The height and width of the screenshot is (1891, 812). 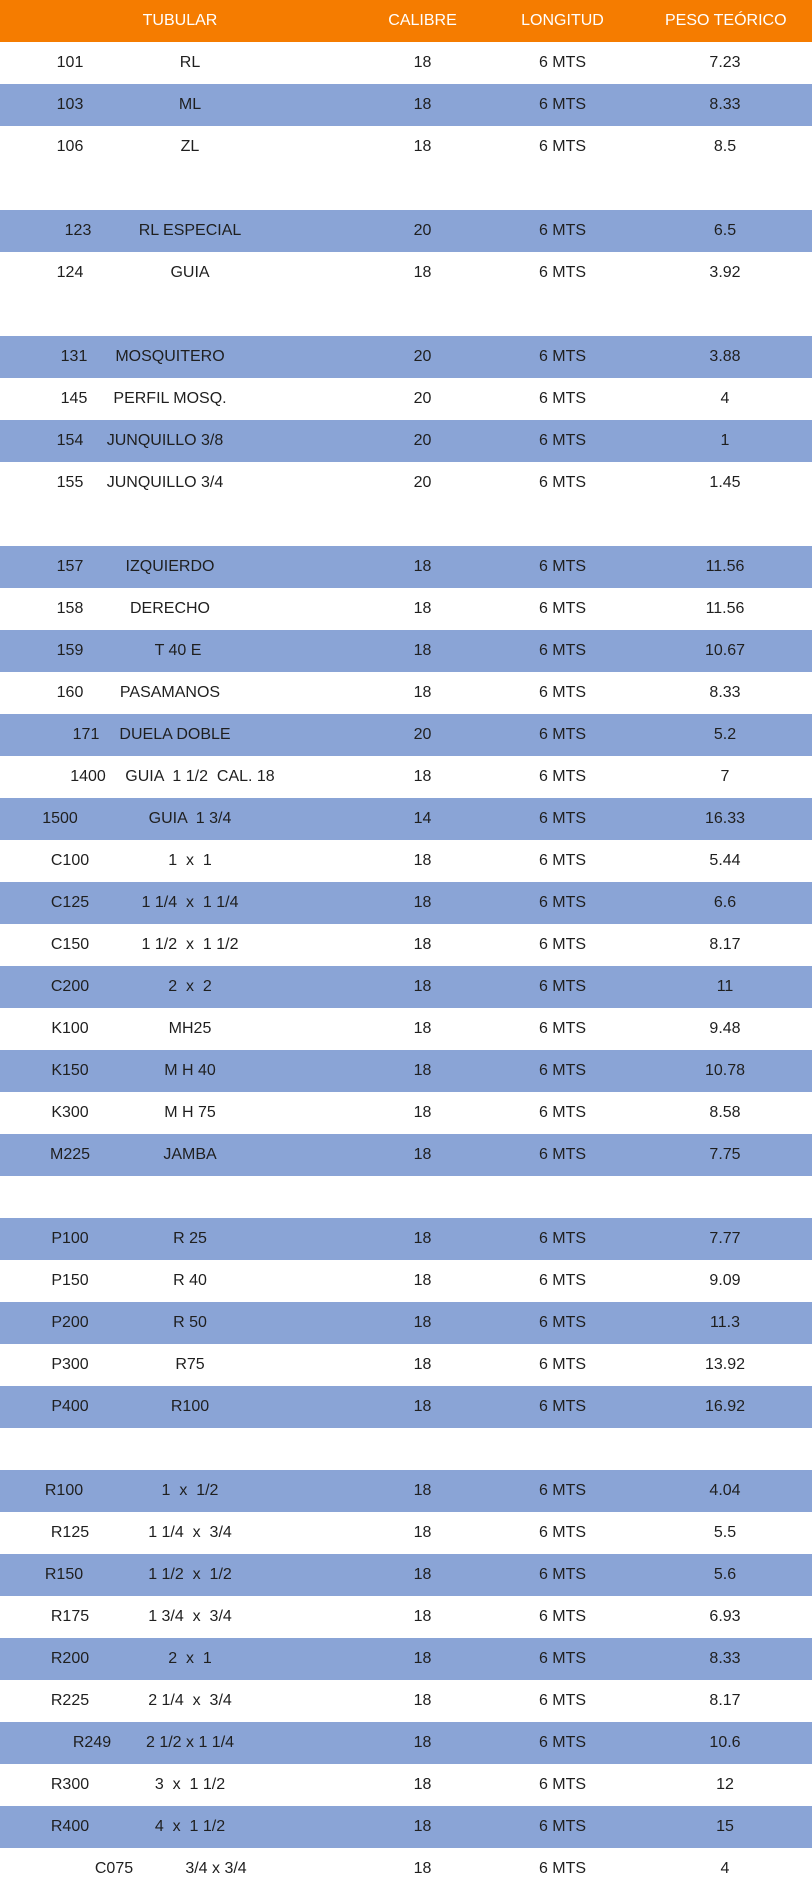 What do you see at coordinates (64, 1490) in the screenshot?
I see `cell-code: R100` at bounding box center [64, 1490].